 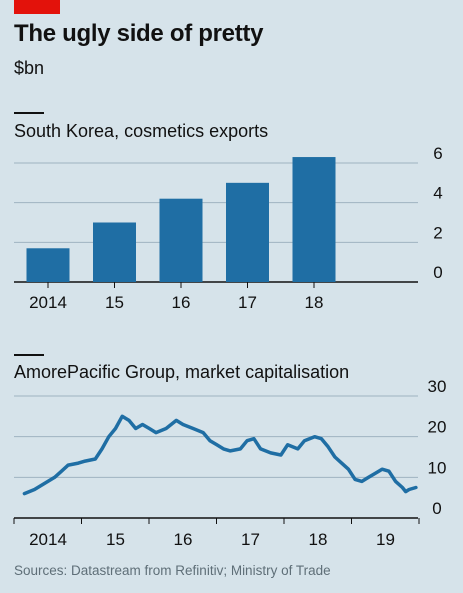 What do you see at coordinates (437, 193) in the screenshot?
I see `bar-chart-y-tick-label: 4` at bounding box center [437, 193].